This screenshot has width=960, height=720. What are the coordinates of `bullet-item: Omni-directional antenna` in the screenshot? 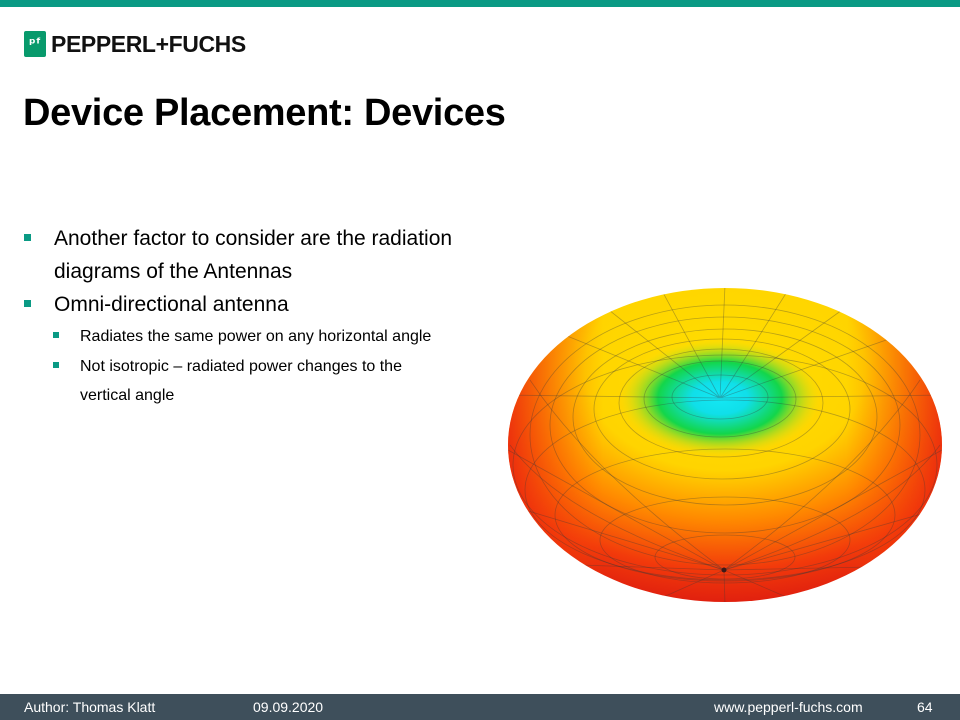 It's located at (239, 304).